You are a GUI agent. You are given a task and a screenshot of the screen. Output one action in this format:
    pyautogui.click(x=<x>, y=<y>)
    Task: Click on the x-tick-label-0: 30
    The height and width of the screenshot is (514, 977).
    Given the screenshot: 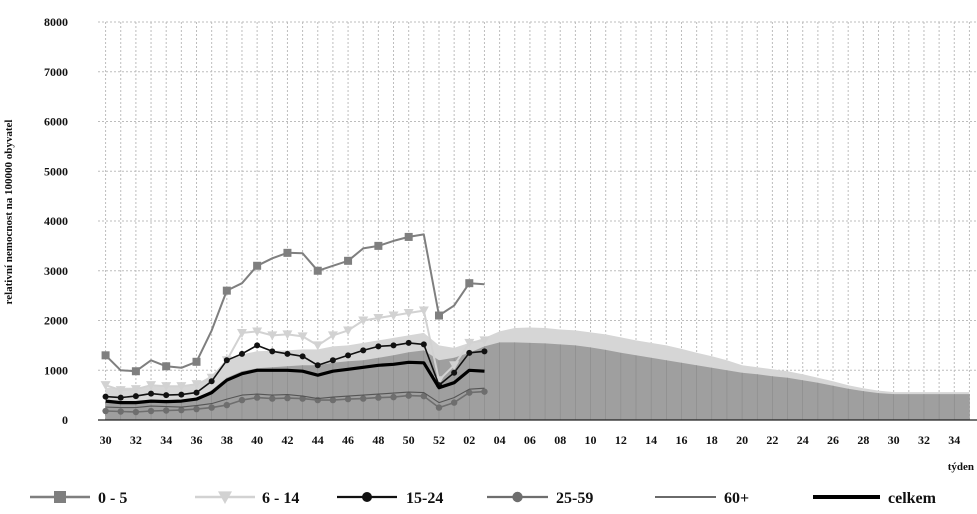 What is the action you would take?
    pyautogui.click(x=106, y=440)
    